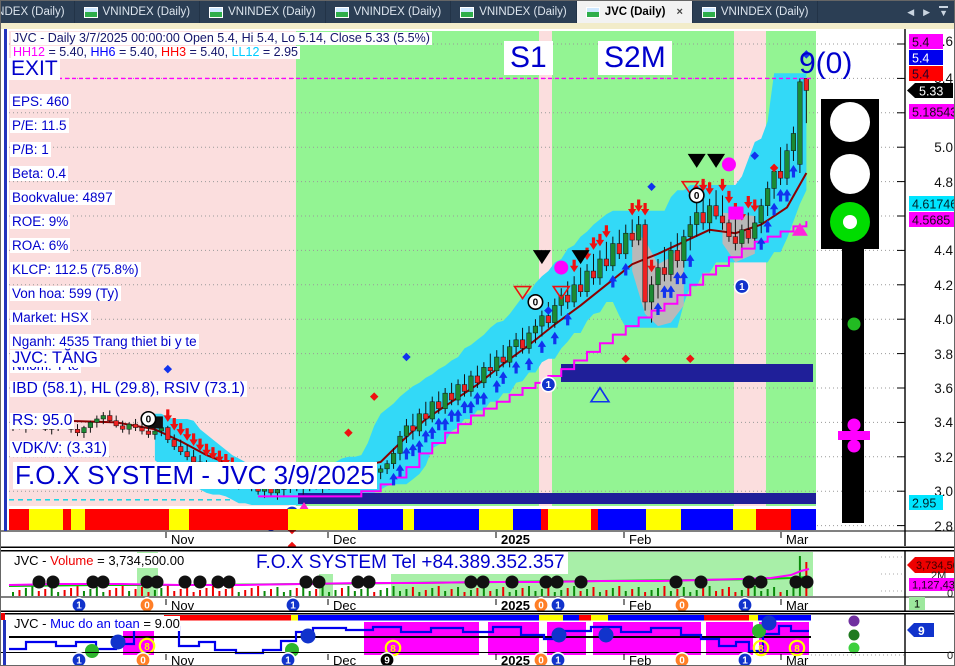  Describe the element at coordinates (42, 421) in the screenshot. I see `rs-label: RS: 95.0` at that location.